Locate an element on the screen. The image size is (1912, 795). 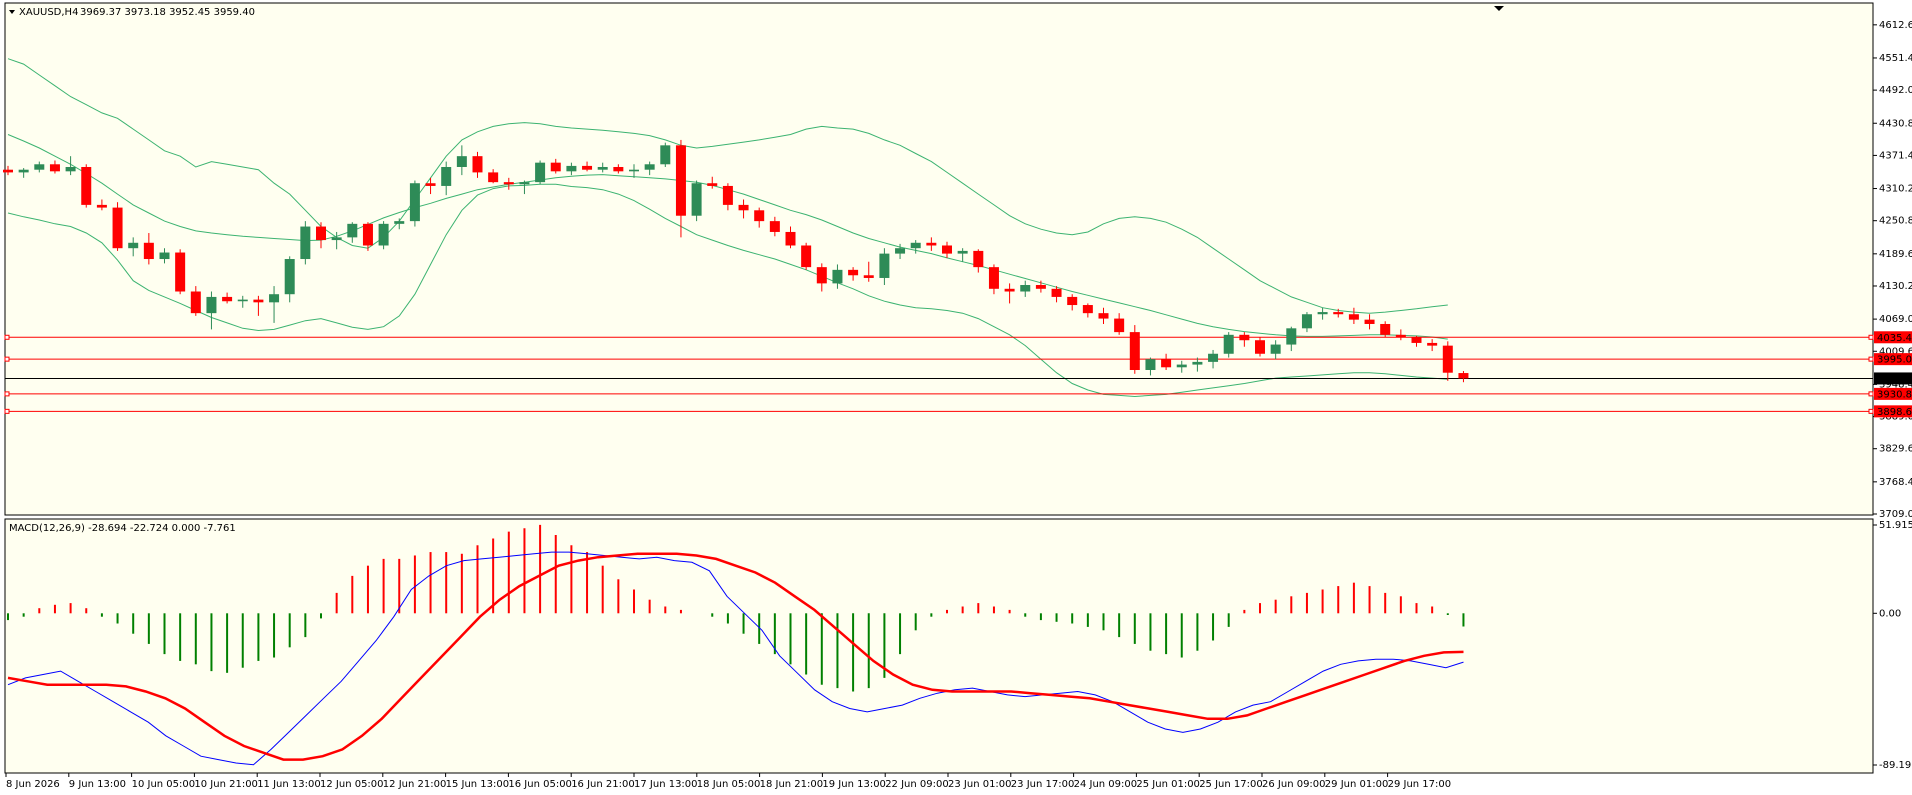
price-tick-label: 3768.40 is located at coordinates (1895, 482).